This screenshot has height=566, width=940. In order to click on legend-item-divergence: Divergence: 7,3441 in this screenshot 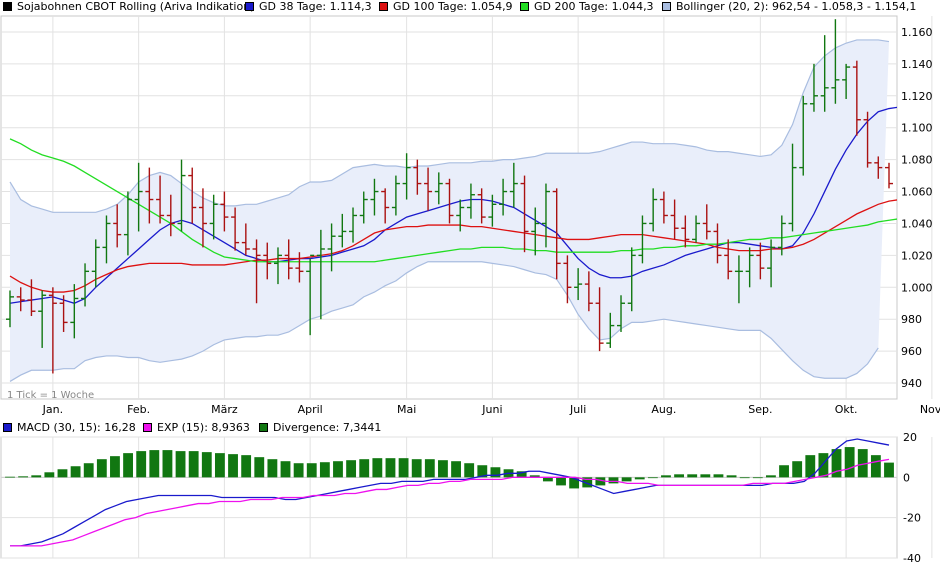, I will do `click(320, 427)`.